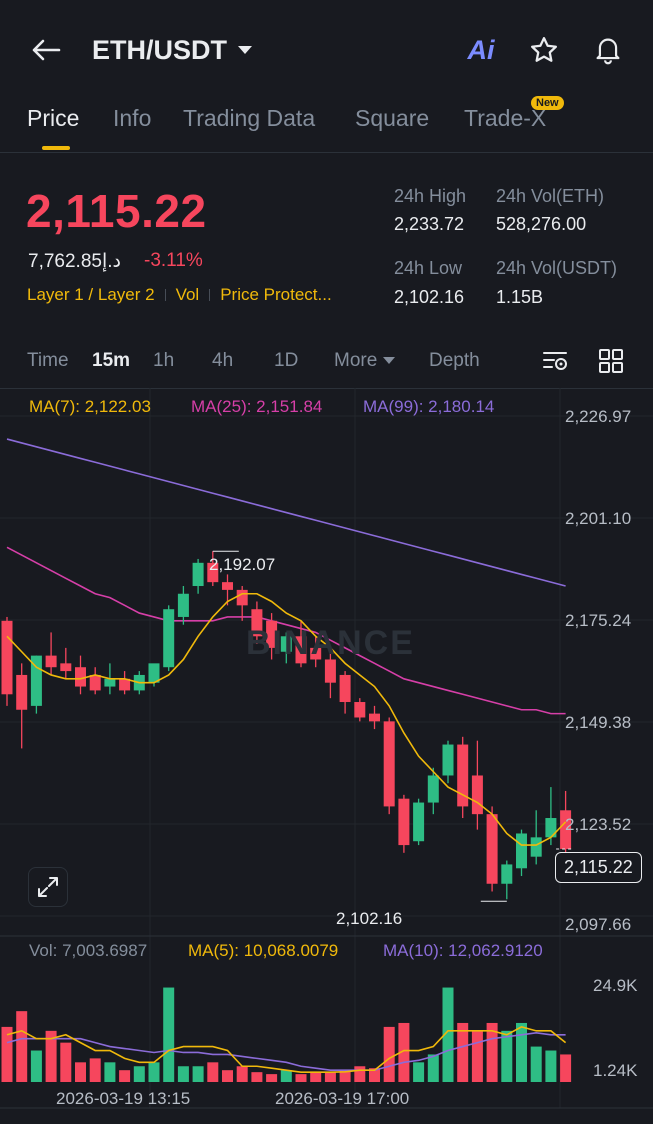  Describe the element at coordinates (53, 118) in the screenshot. I see `tab-price: Price` at that location.